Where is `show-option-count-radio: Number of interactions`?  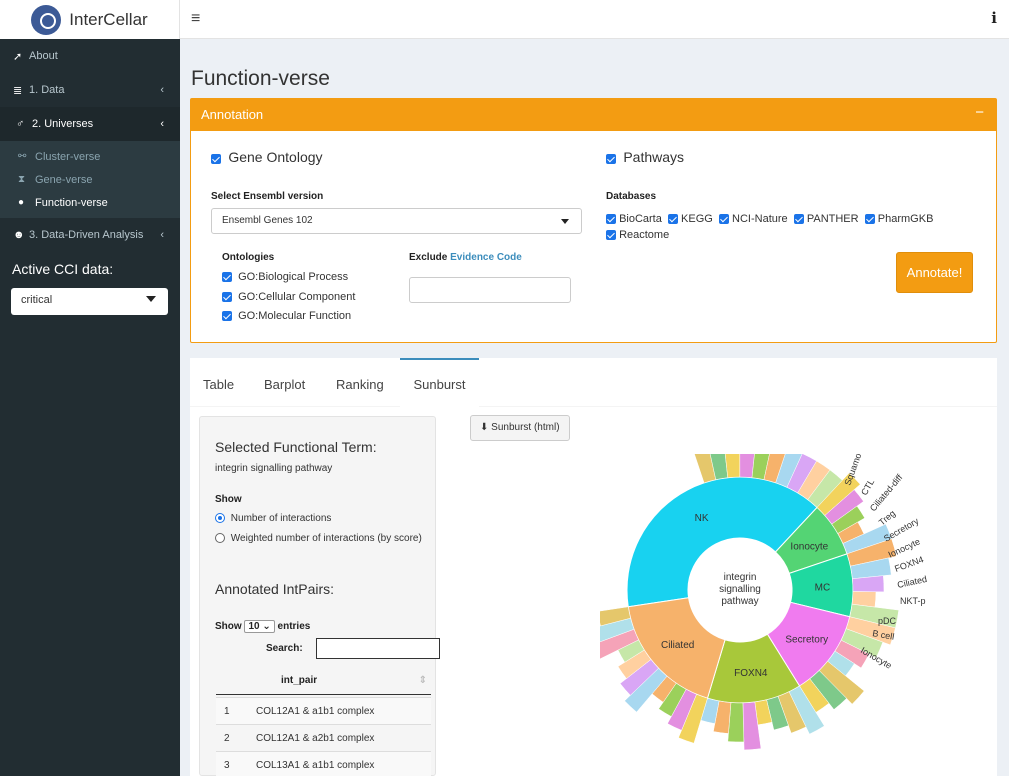 show-option-count-radio: Number of interactions is located at coordinates (273, 518).